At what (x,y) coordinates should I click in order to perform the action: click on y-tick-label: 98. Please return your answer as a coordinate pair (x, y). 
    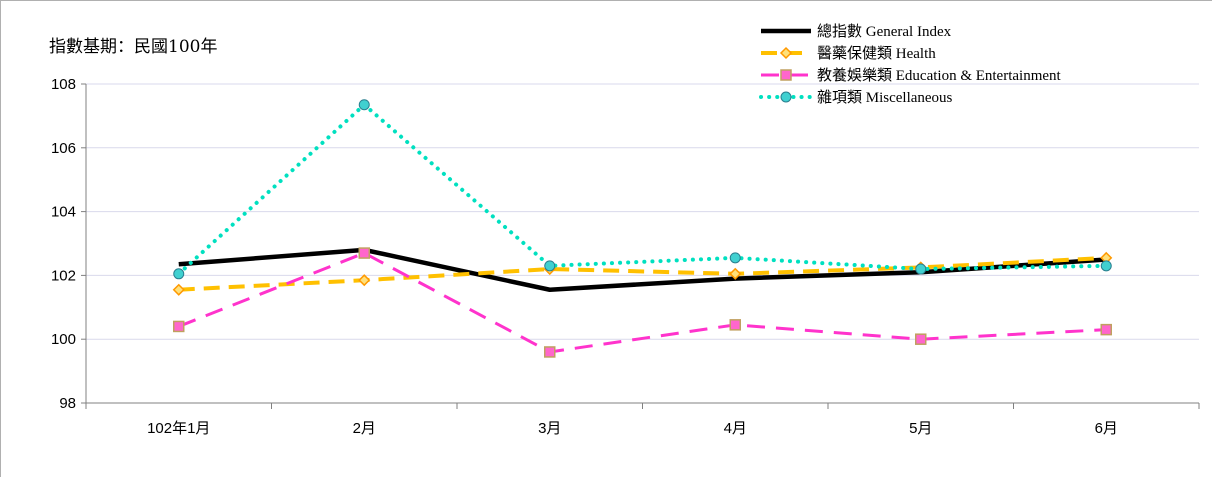
    Looking at the image, I should click on (67, 403).